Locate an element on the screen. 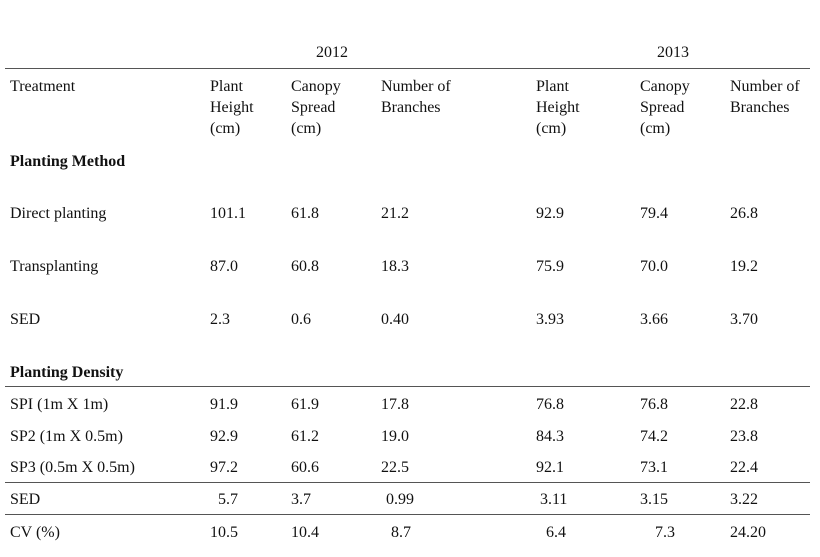 The height and width of the screenshot is (557, 820). table-cell: 26.8 is located at coordinates (744, 213).